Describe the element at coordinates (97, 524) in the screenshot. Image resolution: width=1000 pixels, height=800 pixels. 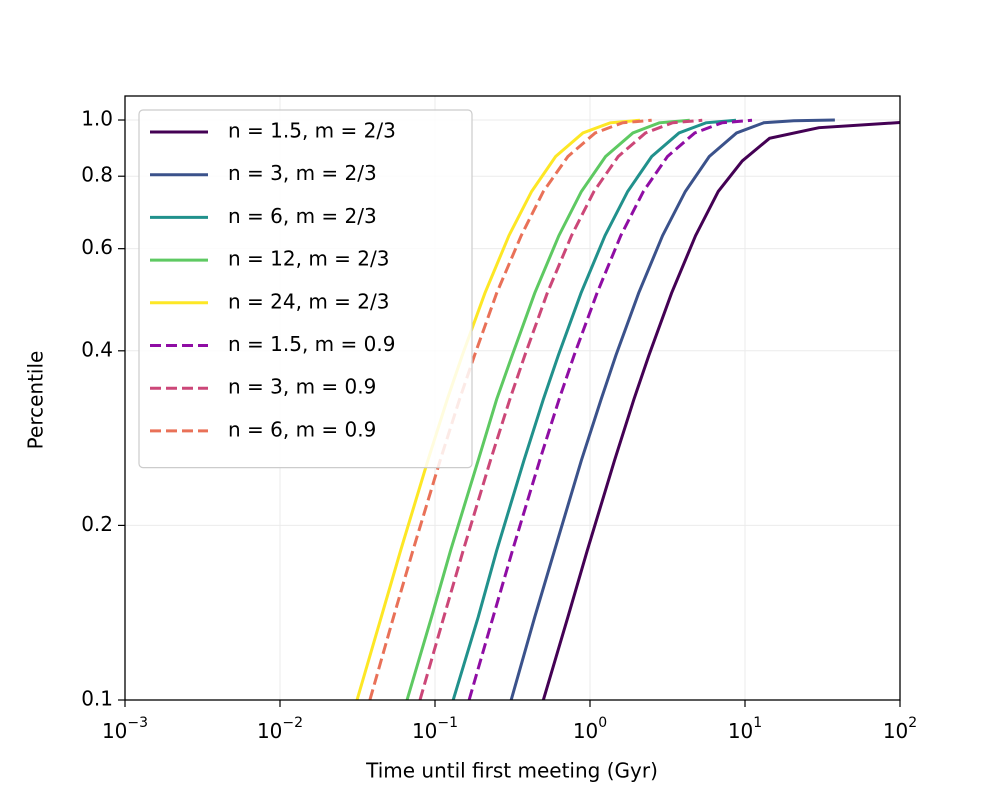
I see `y-tick-label: 0.2` at that location.